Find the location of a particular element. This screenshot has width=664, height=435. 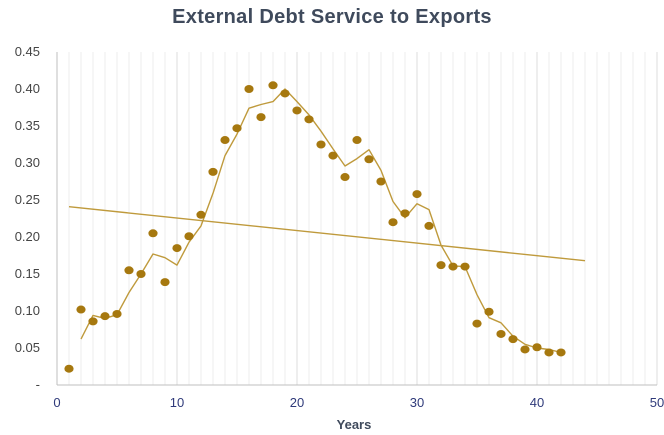

chart-title: External Debt Service to Exports is located at coordinates (332, 17).